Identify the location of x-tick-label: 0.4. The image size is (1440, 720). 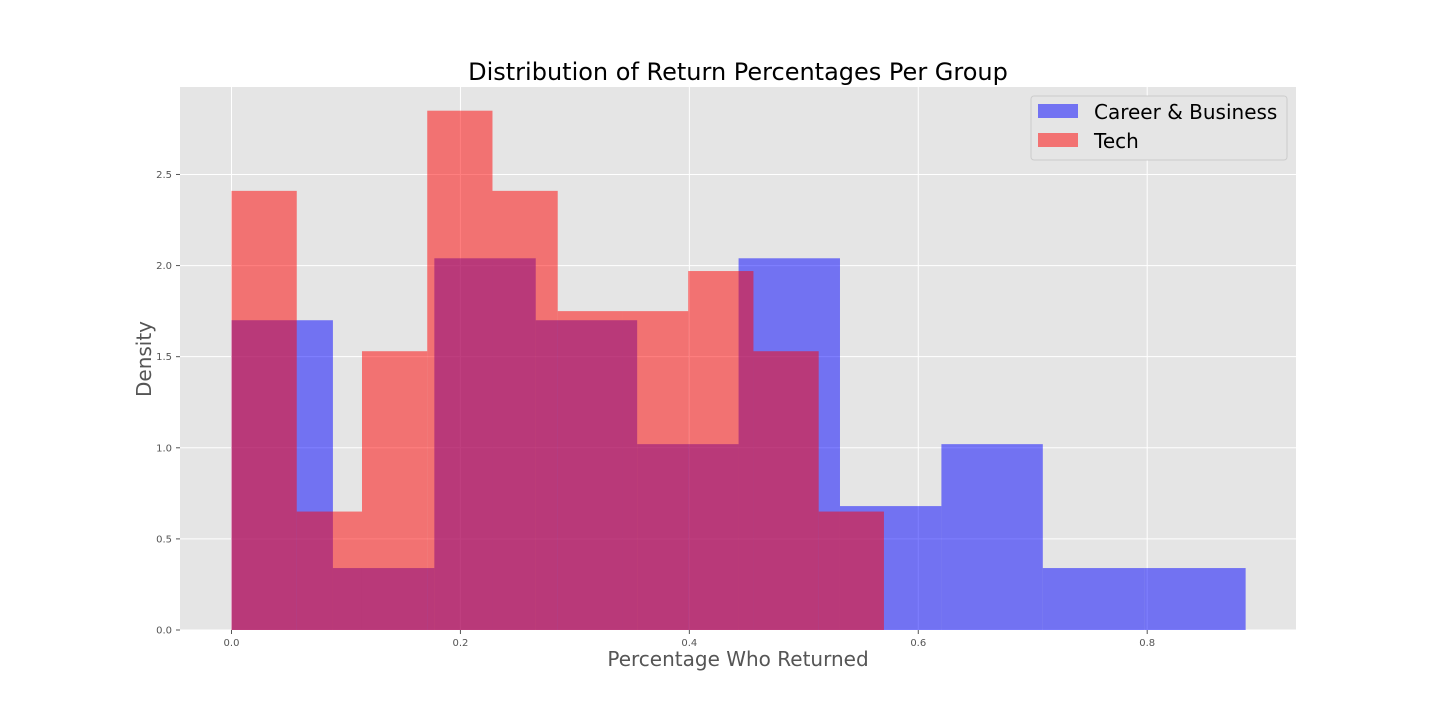
(689, 643).